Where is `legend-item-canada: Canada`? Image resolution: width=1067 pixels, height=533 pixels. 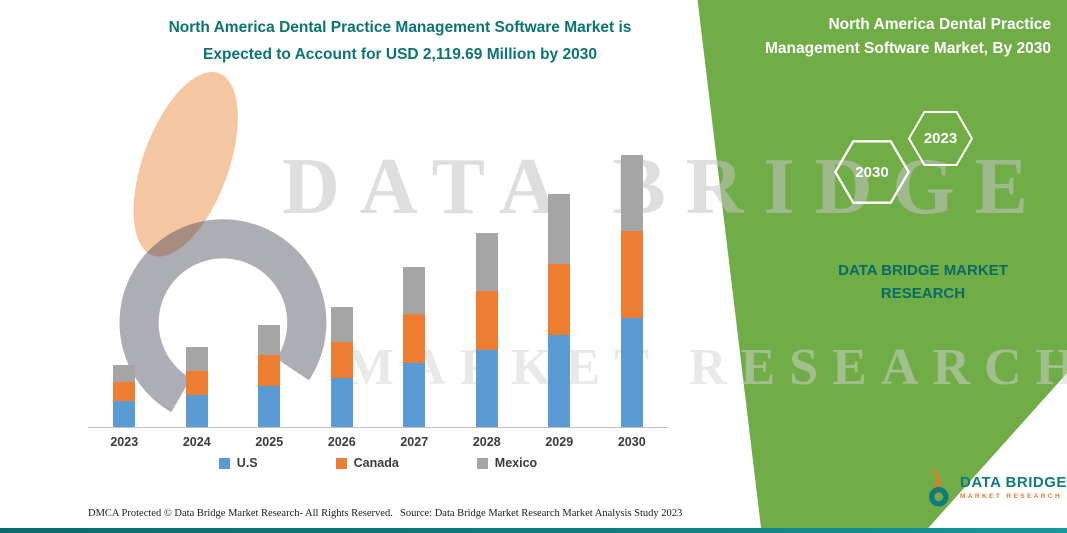
legend-item-canada: Canada is located at coordinates (367, 463).